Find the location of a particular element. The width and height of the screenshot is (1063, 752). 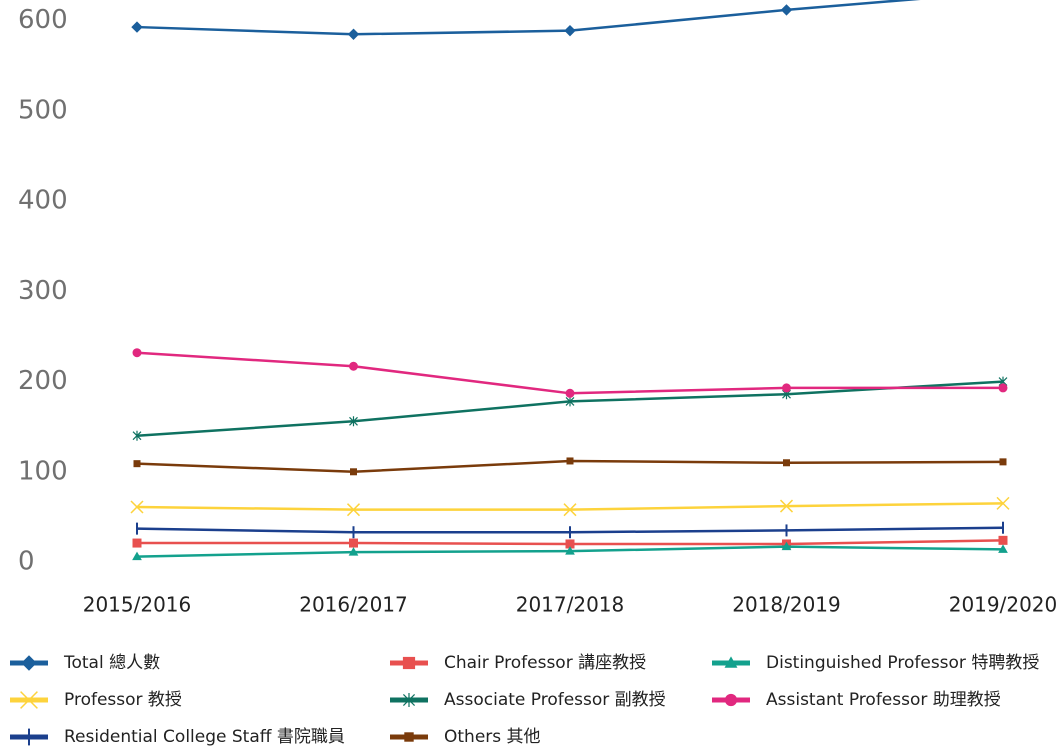

legend-label: Professor 教授 is located at coordinates (123, 700).